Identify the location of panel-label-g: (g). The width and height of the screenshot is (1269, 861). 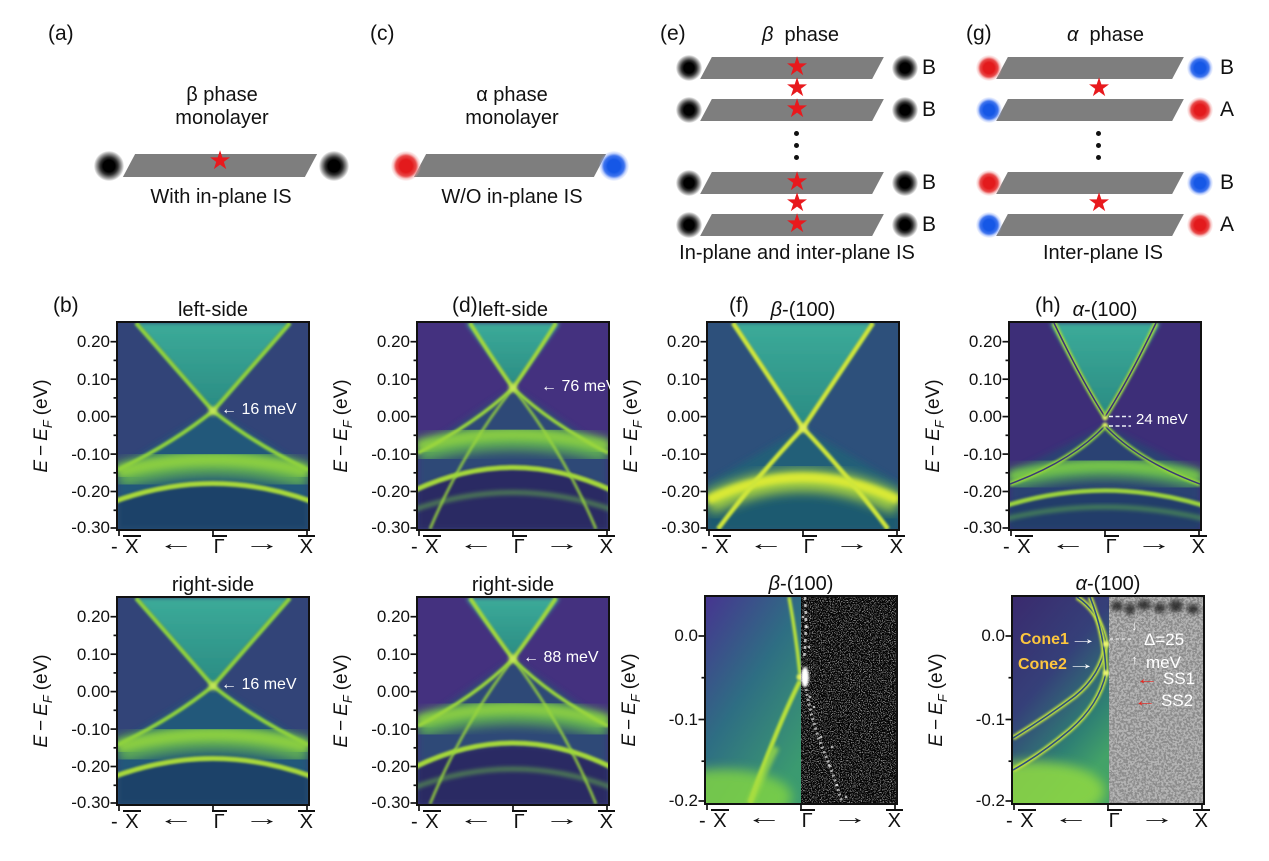
(979, 33).